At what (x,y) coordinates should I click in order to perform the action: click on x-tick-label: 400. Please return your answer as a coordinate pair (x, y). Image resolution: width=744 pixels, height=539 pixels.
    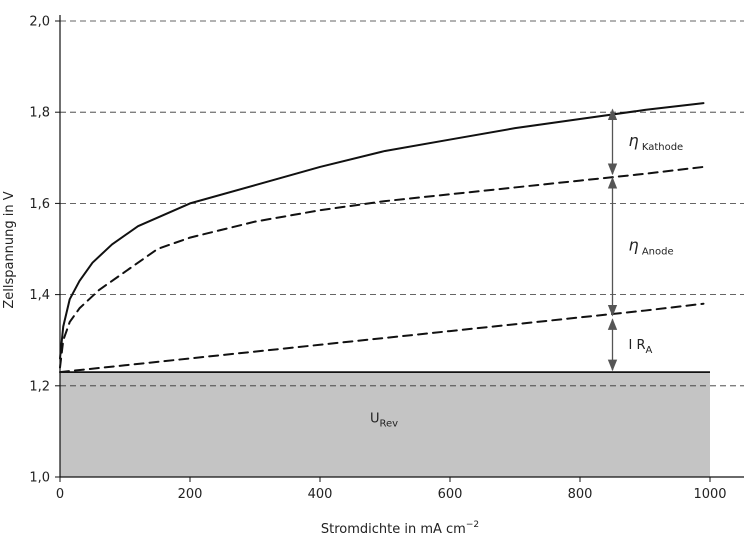
    Looking at the image, I should click on (320, 494).